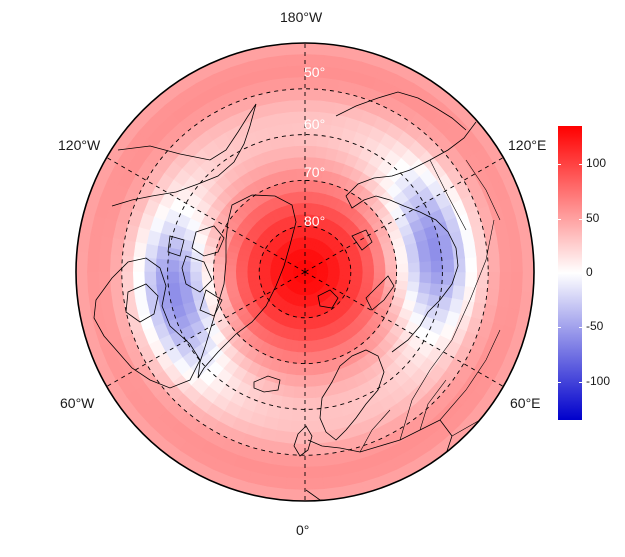 The image size is (625, 557). I want to click on colorbar-tick-label: -100, so click(598, 380).